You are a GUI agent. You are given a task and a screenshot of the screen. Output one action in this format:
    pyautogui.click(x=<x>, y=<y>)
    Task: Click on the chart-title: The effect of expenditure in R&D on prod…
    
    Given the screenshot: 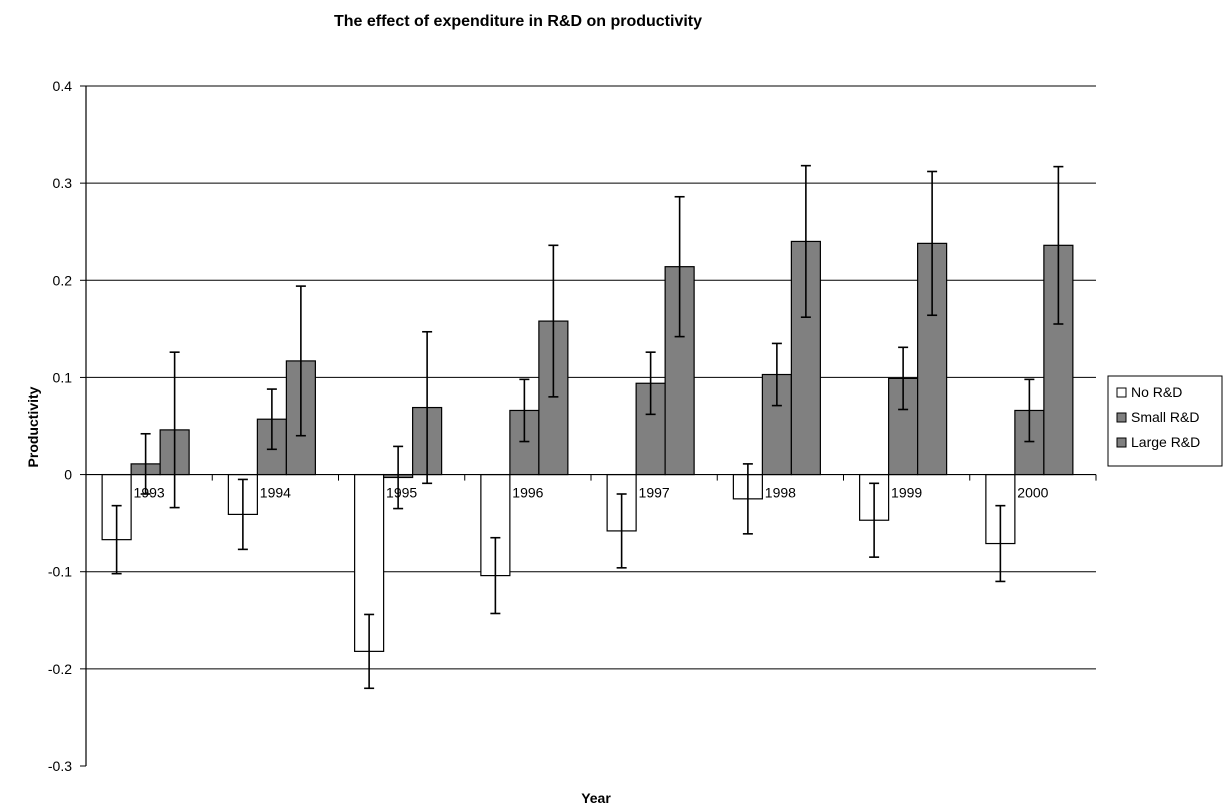 What is the action you would take?
    pyautogui.click(x=518, y=21)
    